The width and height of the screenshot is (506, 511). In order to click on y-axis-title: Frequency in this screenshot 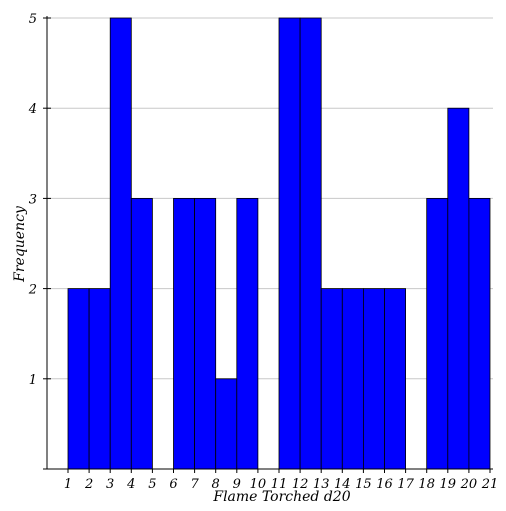, I will do `click(20, 244)`.